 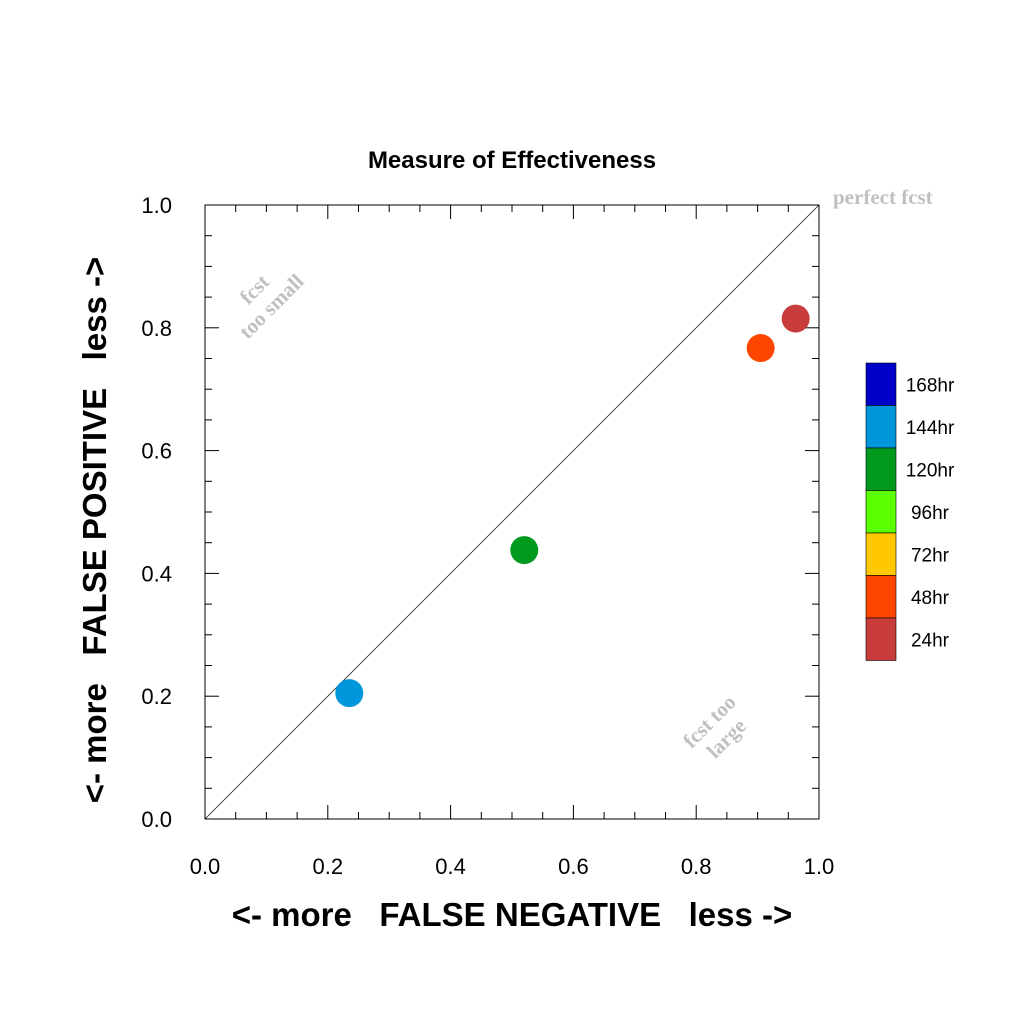 What do you see at coordinates (881, 512) in the screenshot?
I see `legend-swatch-96hr` at bounding box center [881, 512].